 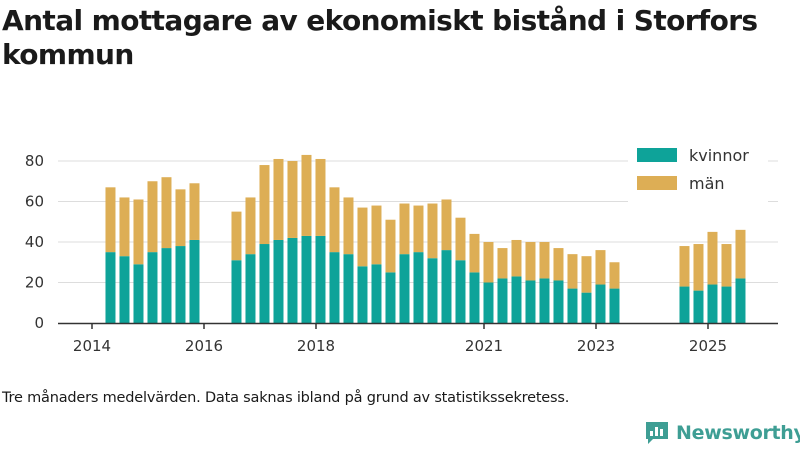 What do you see at coordinates (92, 346) in the screenshot?
I see `x-tick-label: 2014` at bounding box center [92, 346].